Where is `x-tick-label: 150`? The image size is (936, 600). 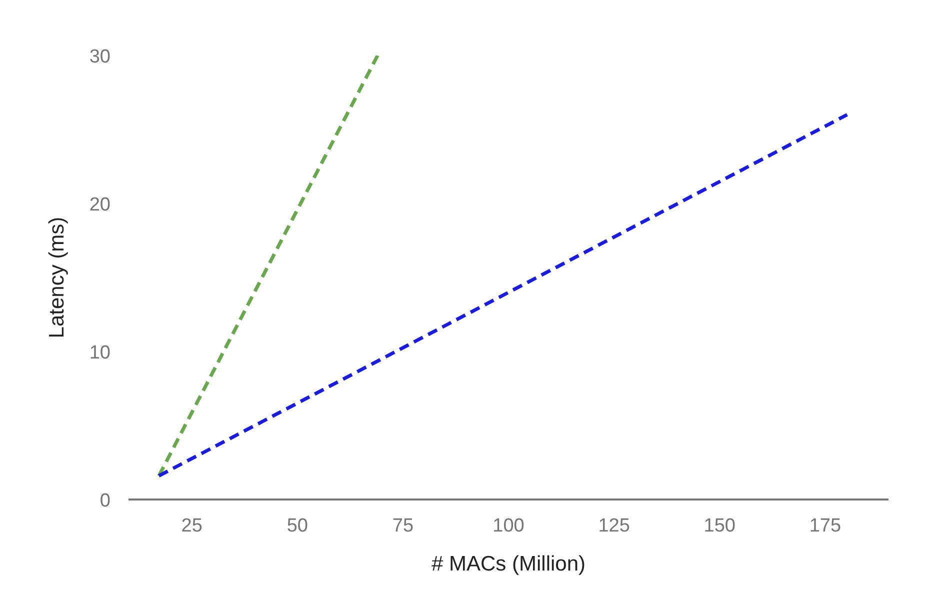 x-tick-label: 150 is located at coordinates (720, 526).